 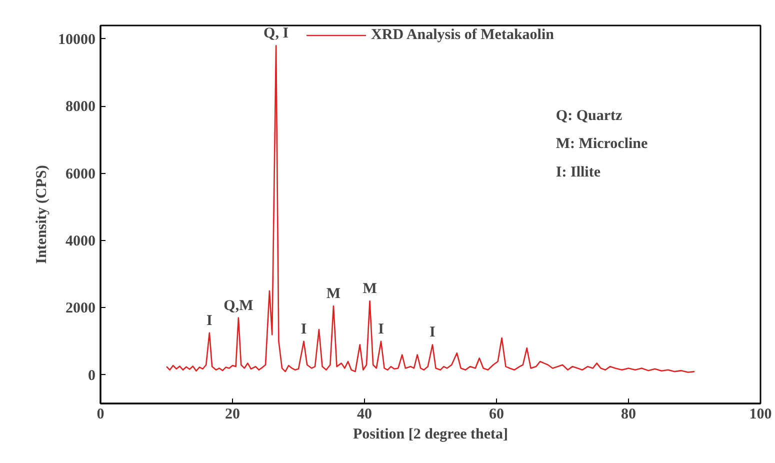 I want to click on y-tick-label: 4000, so click(x=81, y=242).